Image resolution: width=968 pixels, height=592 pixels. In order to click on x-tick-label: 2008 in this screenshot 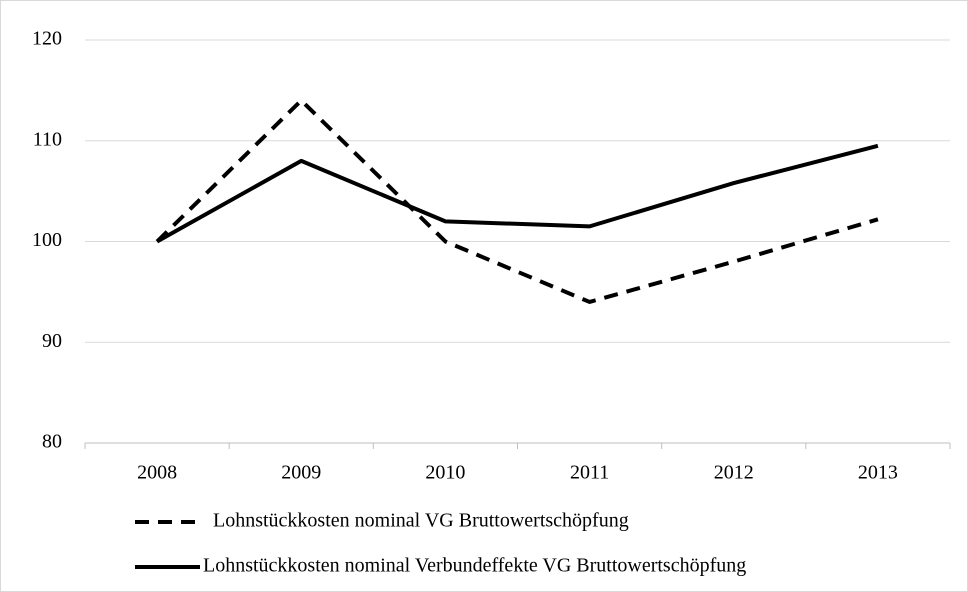, I will do `click(157, 473)`.